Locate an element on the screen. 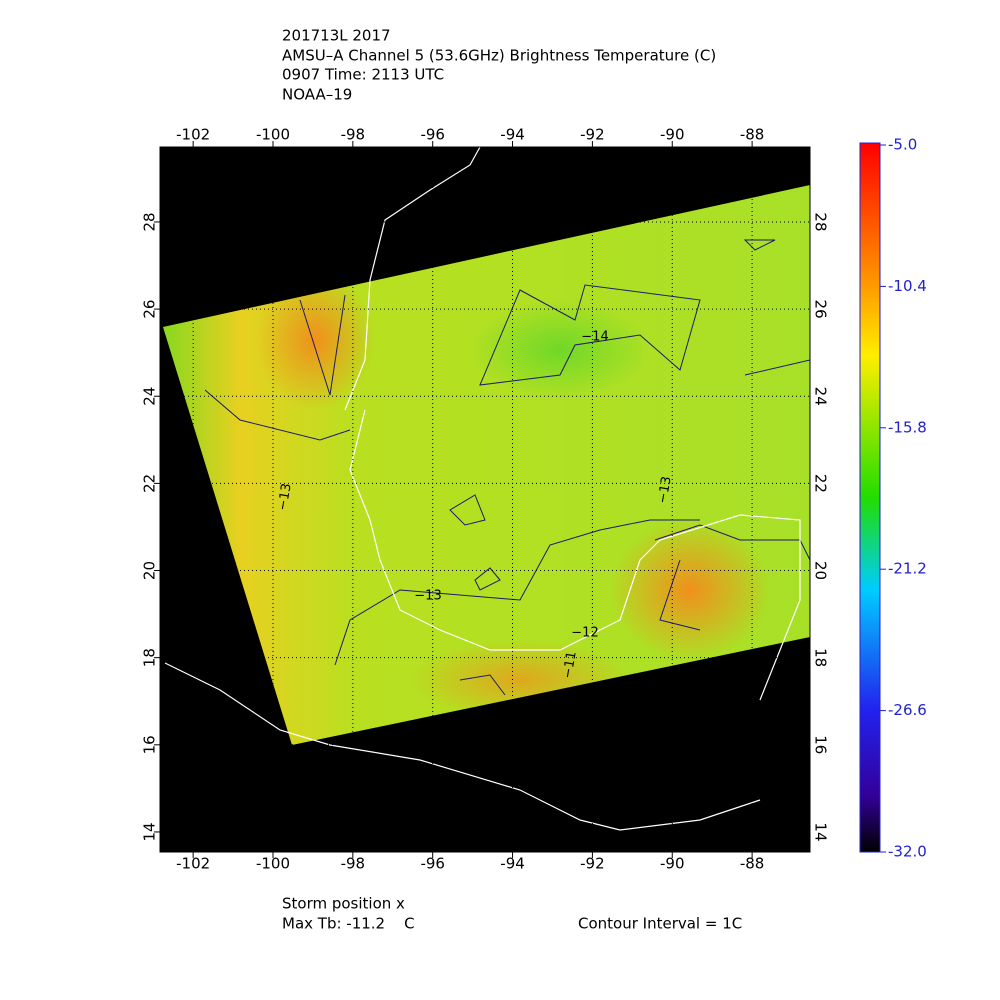 This screenshot has width=1000, height=1000. contour-label: −14 is located at coordinates (594, 337).